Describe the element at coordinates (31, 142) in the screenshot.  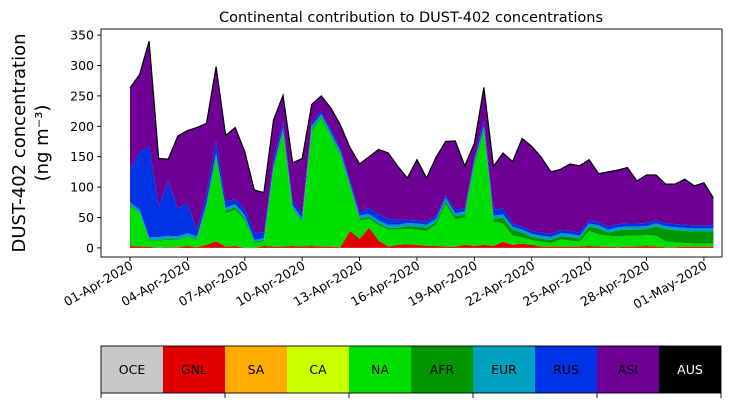
I see `y-axis-label: DUST-402 concentration (ng m⁻³)` at that location.